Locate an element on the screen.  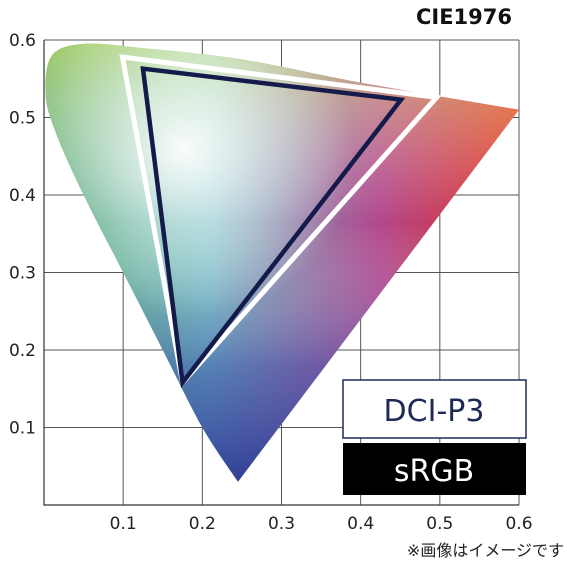
legend-srgb-label: sRGB is located at coordinates (434, 471).